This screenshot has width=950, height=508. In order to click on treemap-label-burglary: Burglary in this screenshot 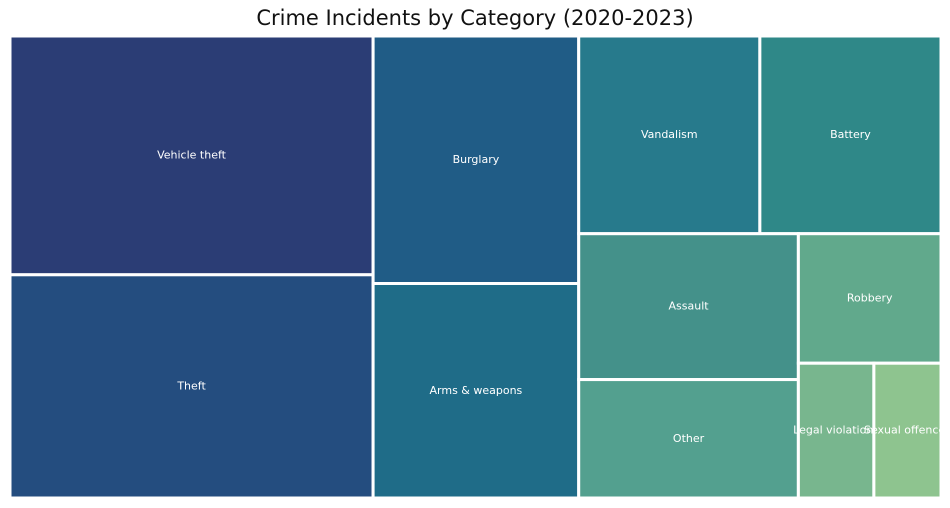, I will do `click(476, 159)`.